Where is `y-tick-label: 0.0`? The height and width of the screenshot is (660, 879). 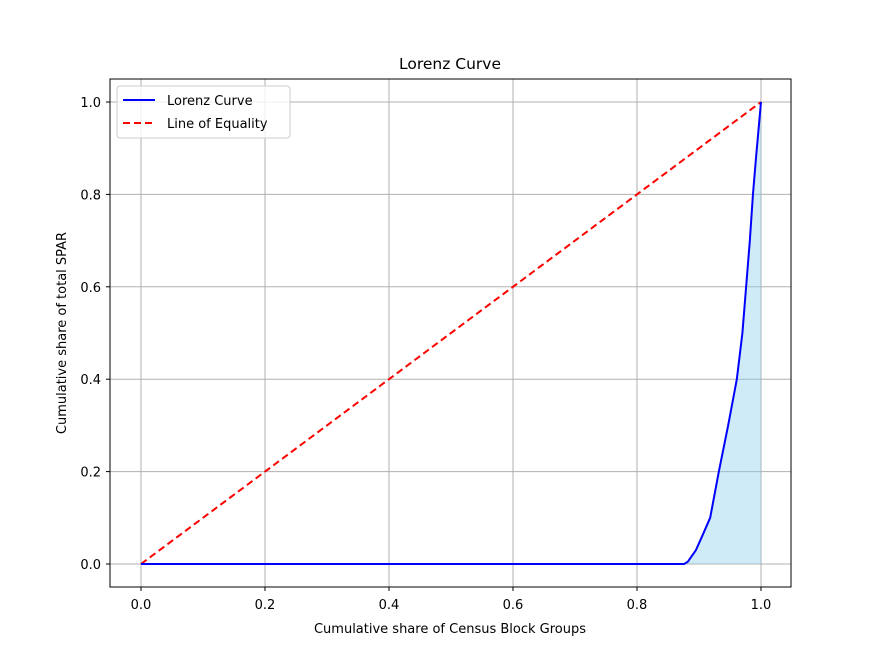 y-tick-label: 0.0 is located at coordinates (90, 565).